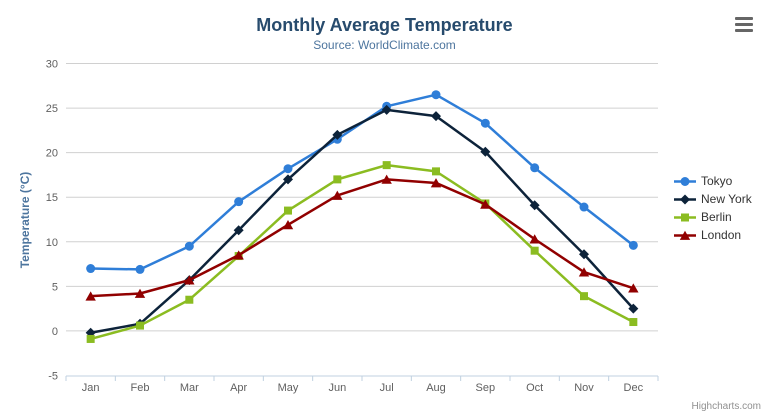 Image resolution: width=769 pixels, height=416 pixels. What do you see at coordinates (140, 388) in the screenshot?
I see `x-axis-label: Feb` at bounding box center [140, 388].